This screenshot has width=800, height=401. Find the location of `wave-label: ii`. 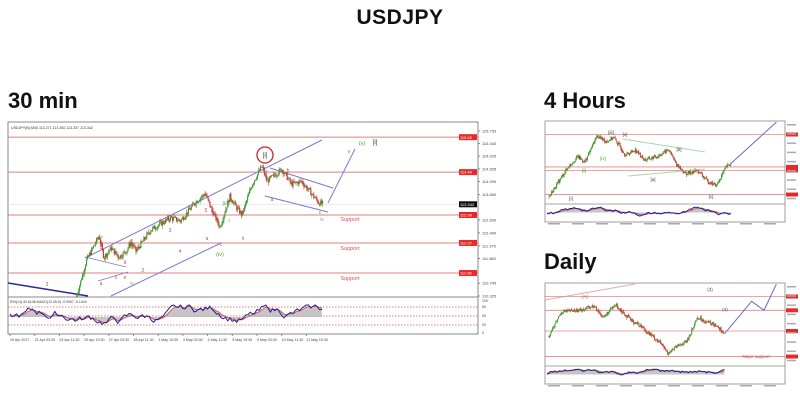

wave-label: ii is located at coordinates (243, 239).